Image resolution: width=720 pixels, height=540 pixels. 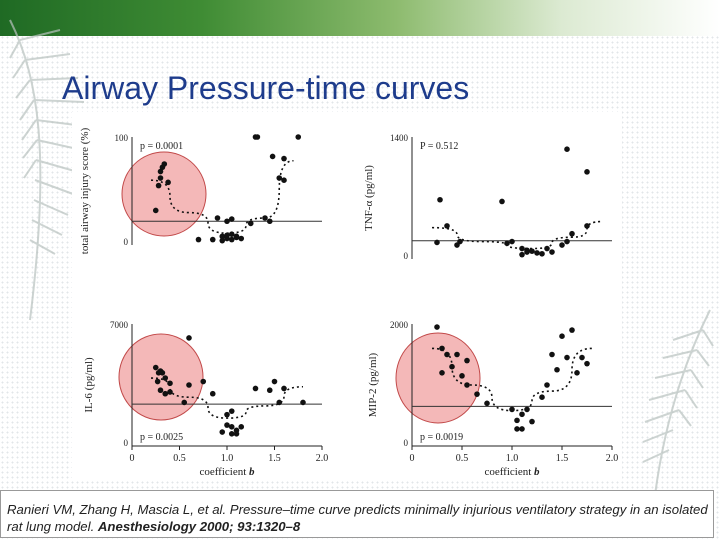 What do you see at coordinates (399, 138) in the screenshot?
I see `y-tick-label: 1400` at bounding box center [399, 138].